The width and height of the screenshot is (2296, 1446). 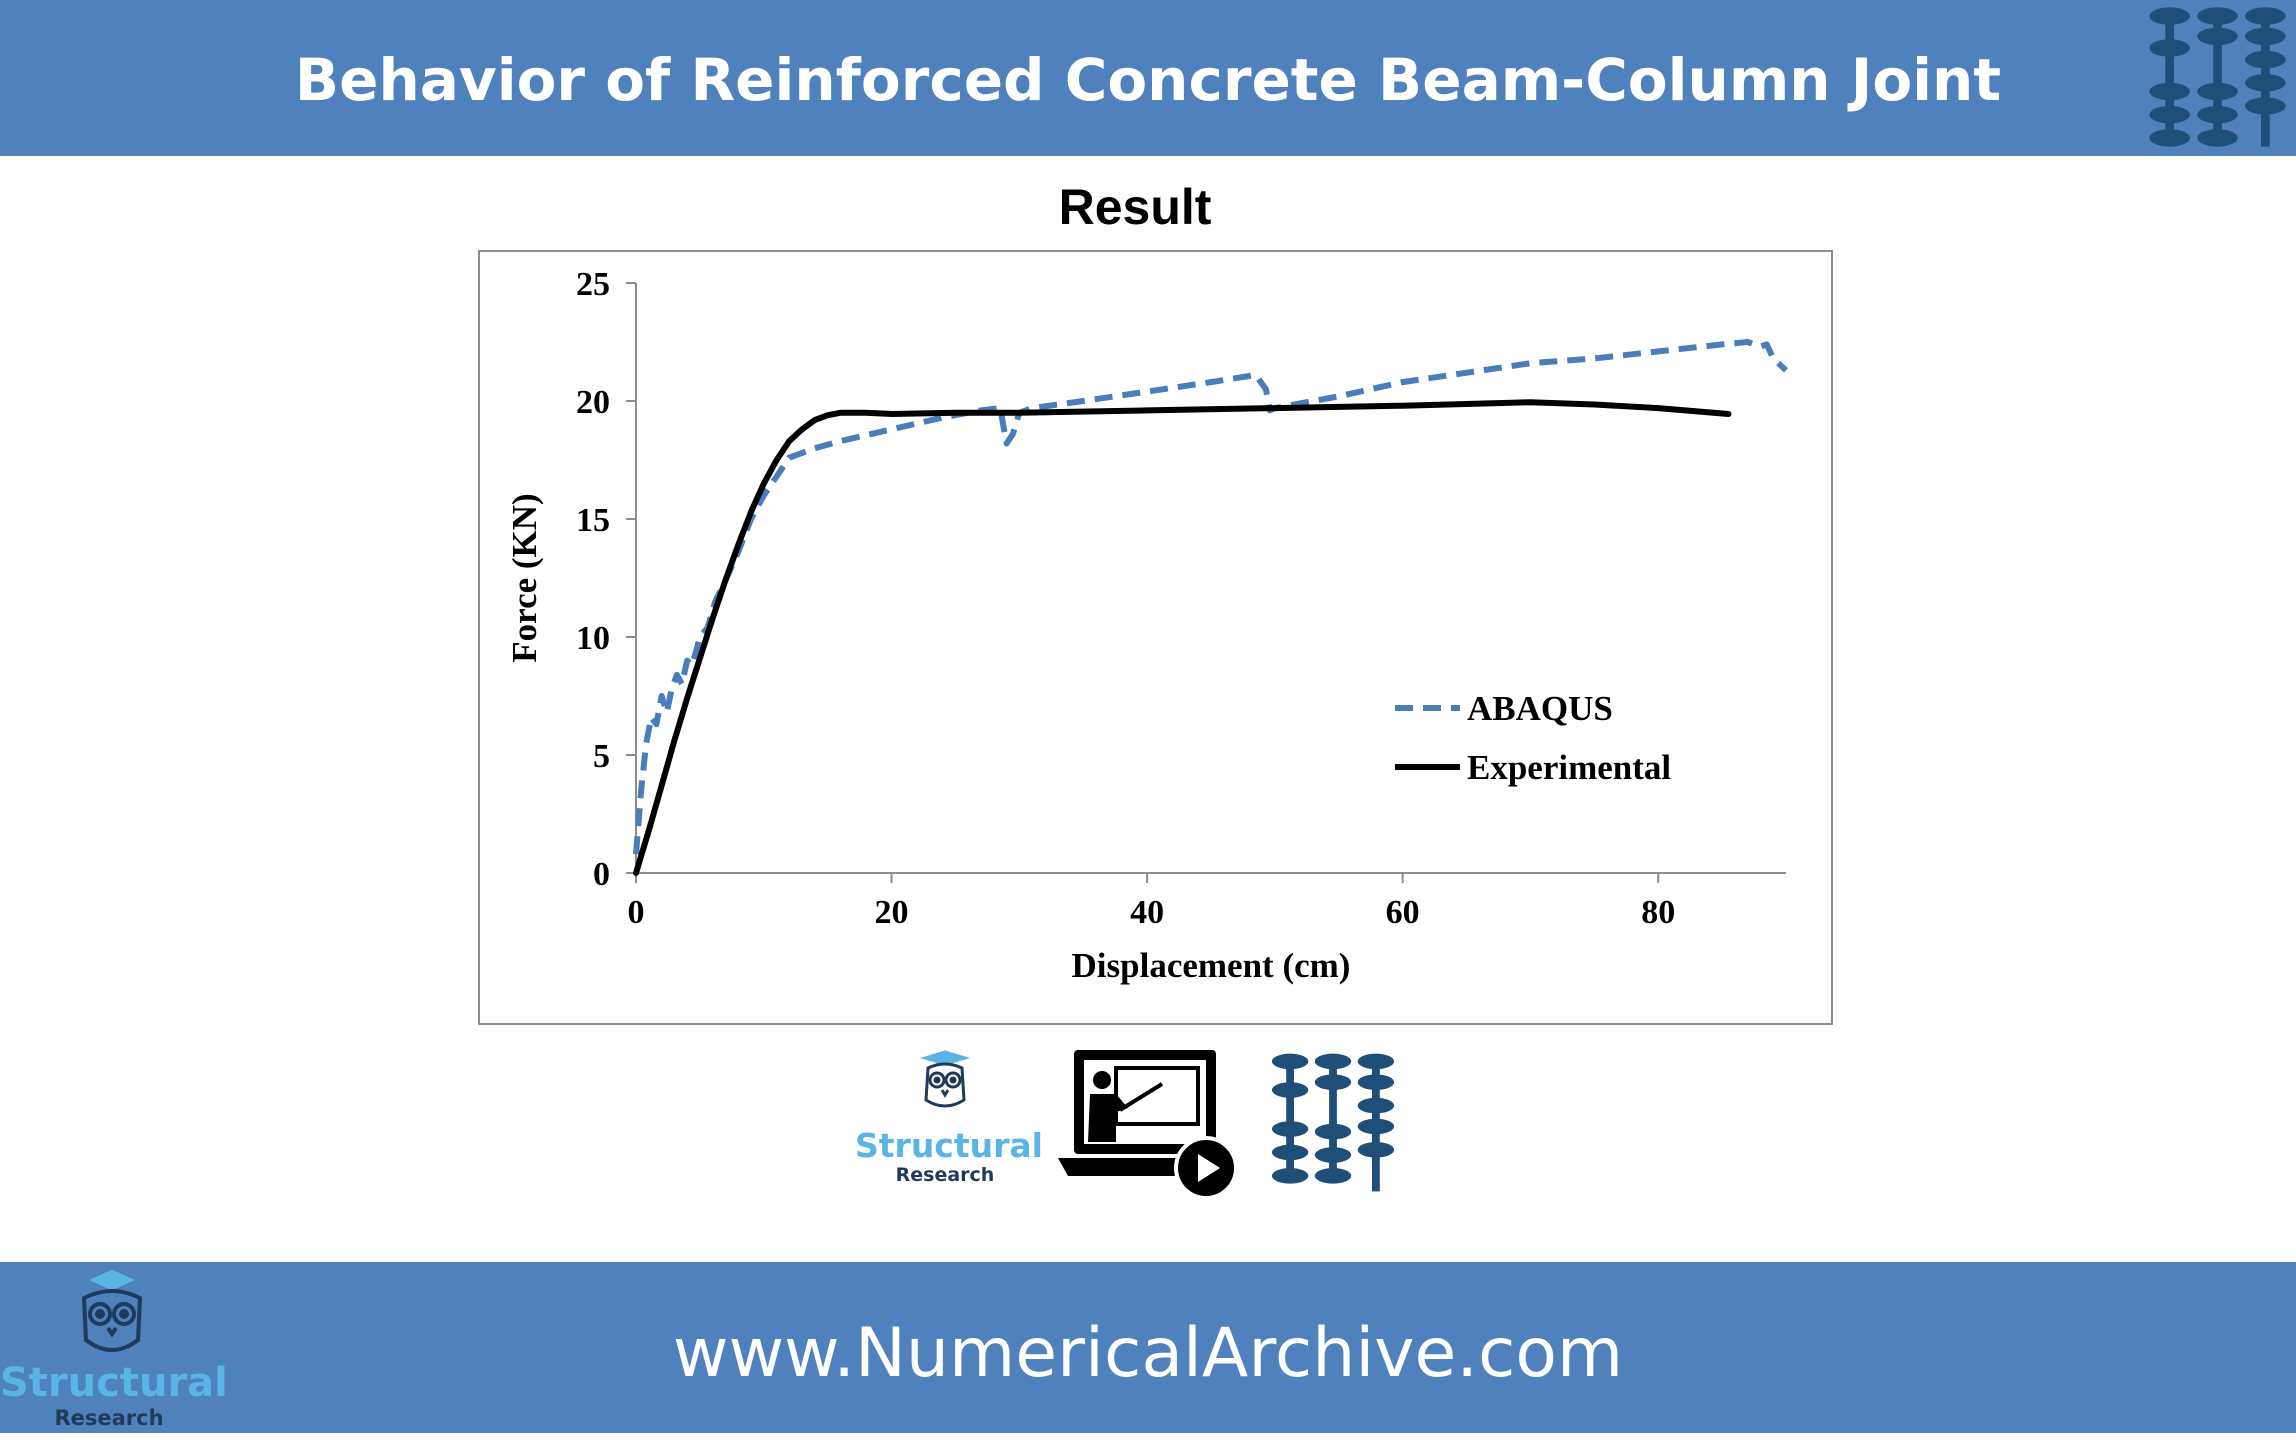 I want to click on footer-bar, so click(x=1148, y=1347).